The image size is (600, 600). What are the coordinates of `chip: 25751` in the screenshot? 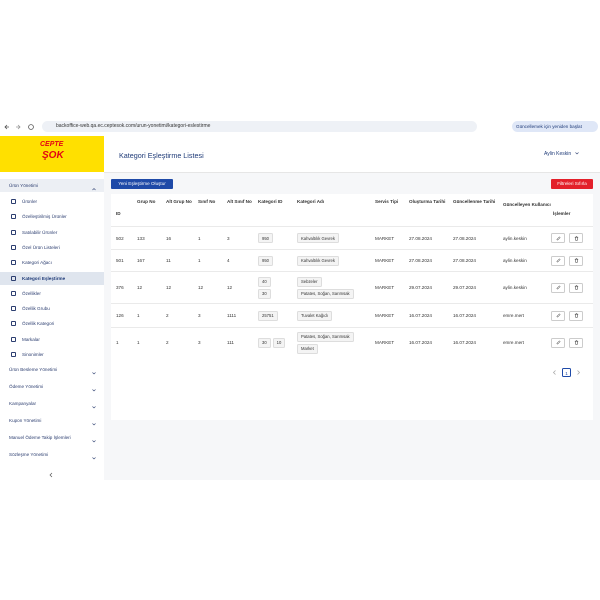 It's located at (268, 315).